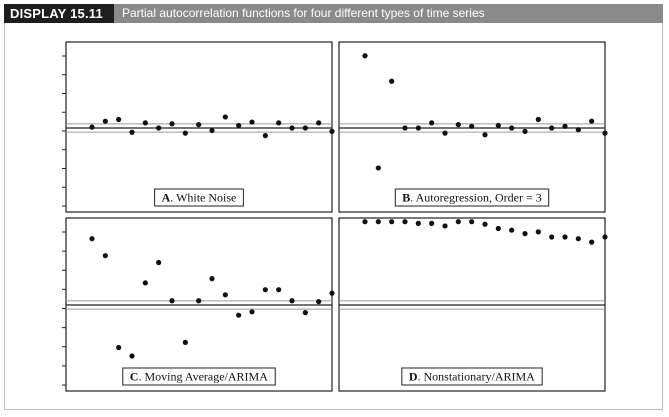 Image resolution: width=669 pixels, height=417 pixels. What do you see at coordinates (166, 198) in the screenshot?
I see `panel-label-letter: A` at bounding box center [166, 198].